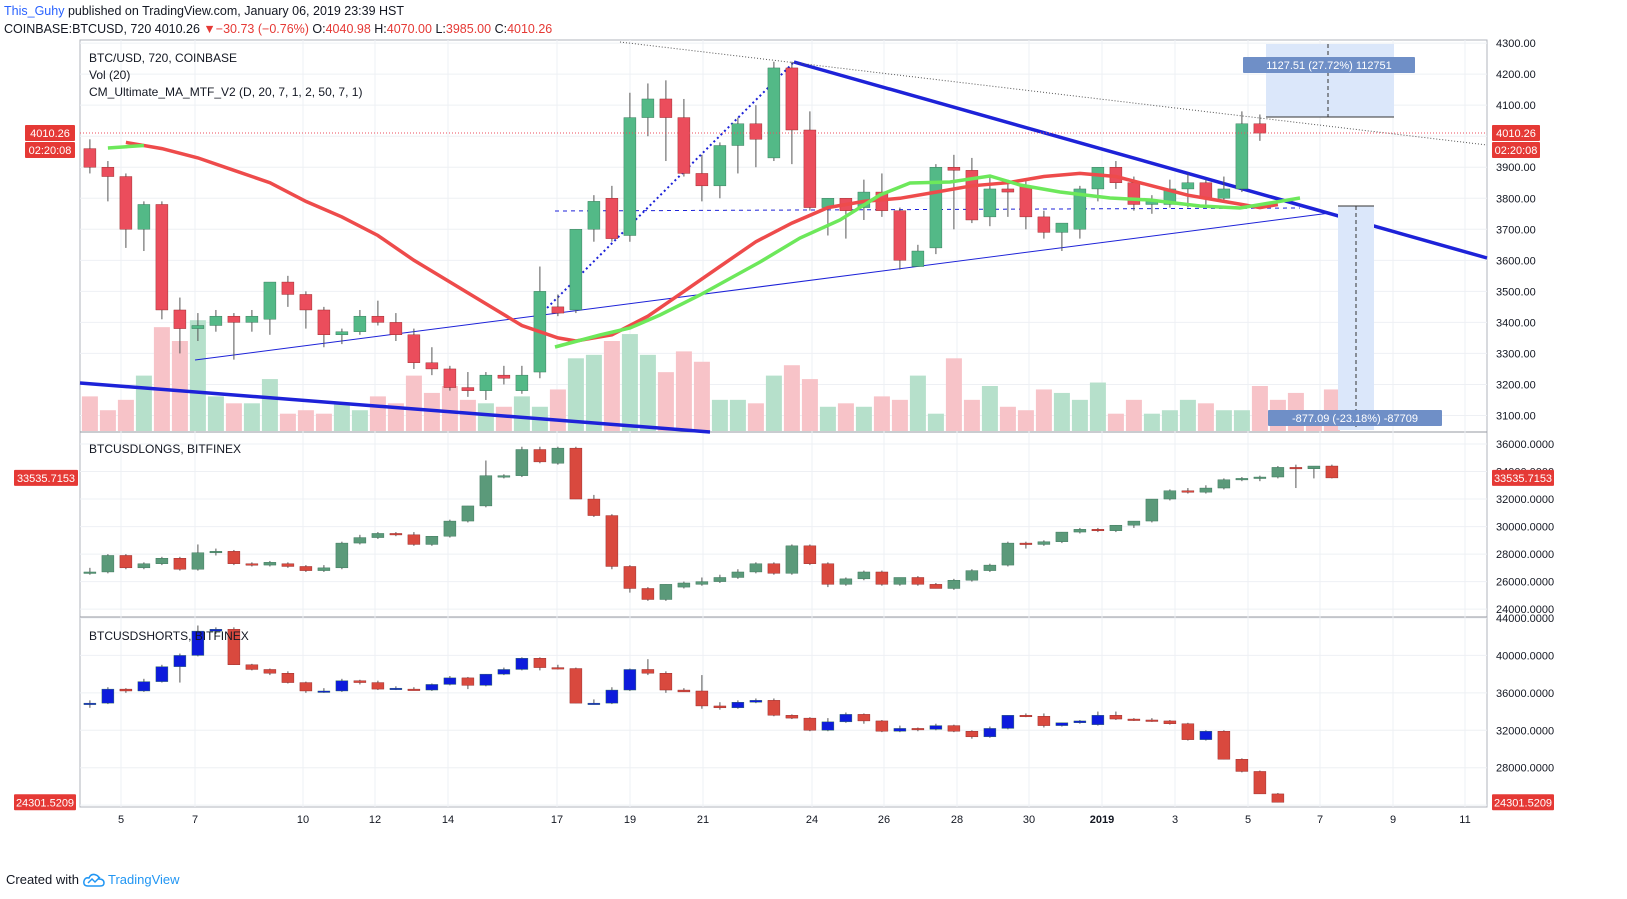 Image resolution: width=1627 pixels, height=899 pixels. Describe the element at coordinates (957, 820) in the screenshot. I see `x-tick-label: 28` at that location.